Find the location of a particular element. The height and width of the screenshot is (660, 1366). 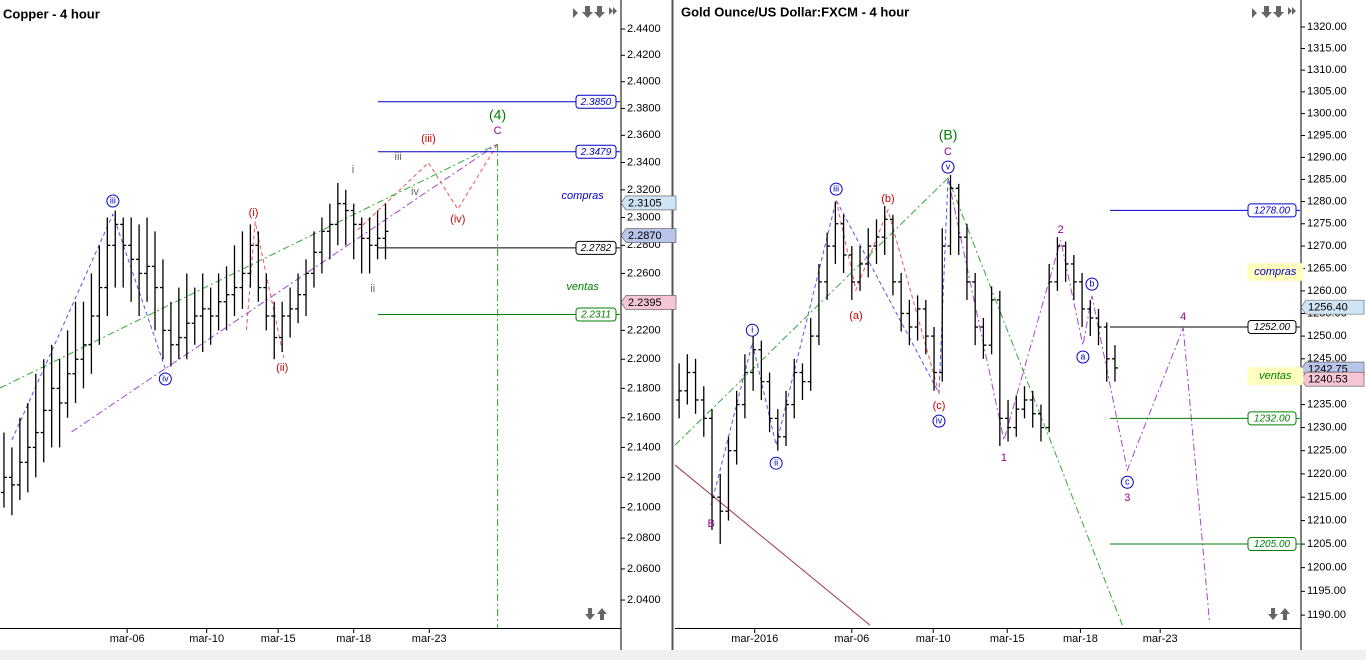

wave-label: 3 is located at coordinates (1127, 498).